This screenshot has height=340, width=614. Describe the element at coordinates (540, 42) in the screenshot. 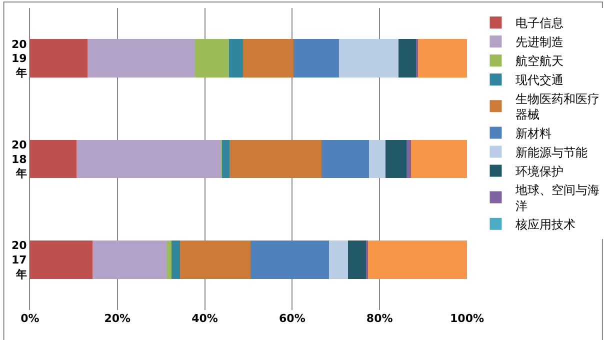

I see `legend-label: 先进制造` at that location.